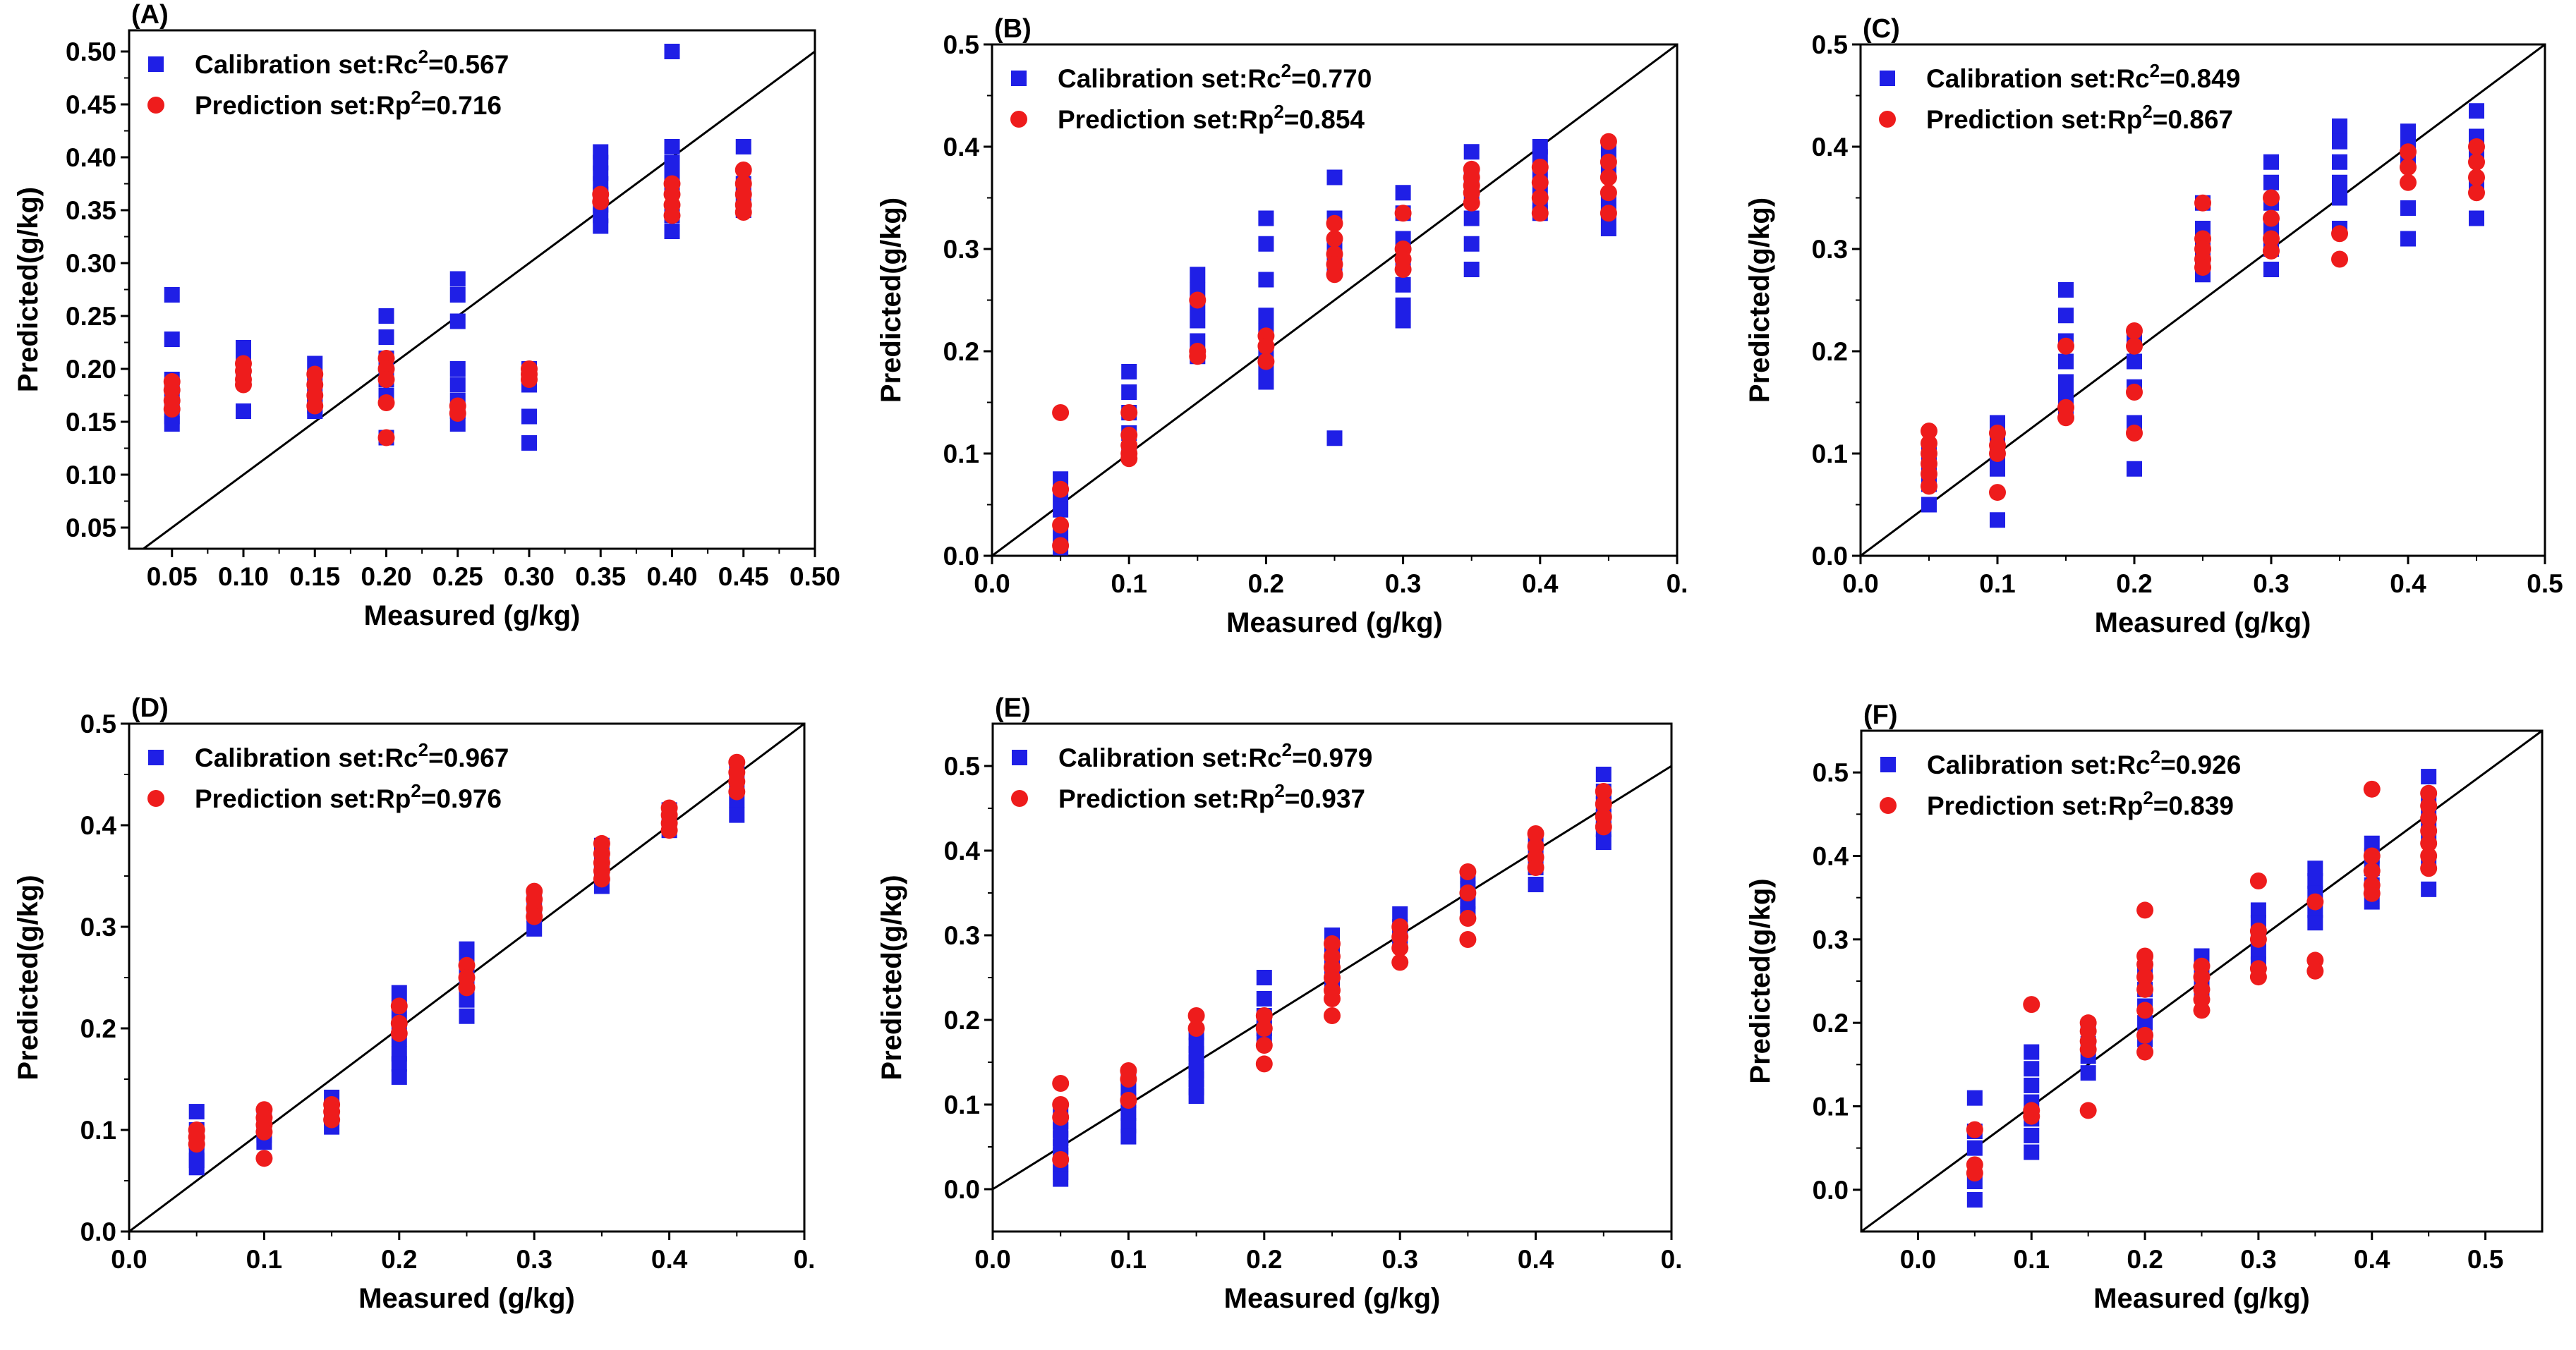 The width and height of the screenshot is (2576, 1350). What do you see at coordinates (891, 977) in the screenshot?
I see `panel-e-y-axis-title: Predicted(g/kg)` at bounding box center [891, 977].